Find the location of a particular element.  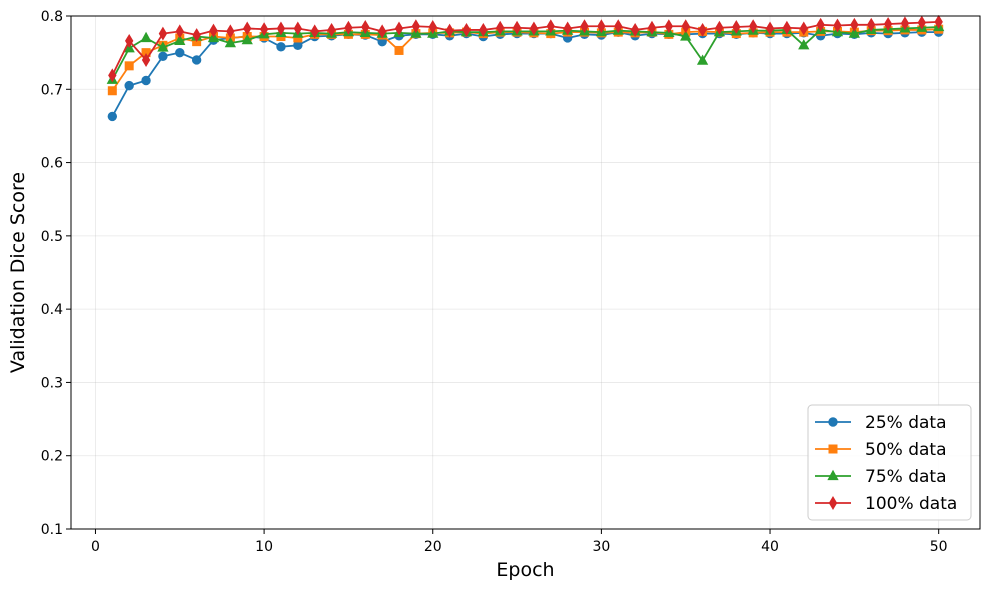

y-tick-label: 0.2 is located at coordinates (52, 457).